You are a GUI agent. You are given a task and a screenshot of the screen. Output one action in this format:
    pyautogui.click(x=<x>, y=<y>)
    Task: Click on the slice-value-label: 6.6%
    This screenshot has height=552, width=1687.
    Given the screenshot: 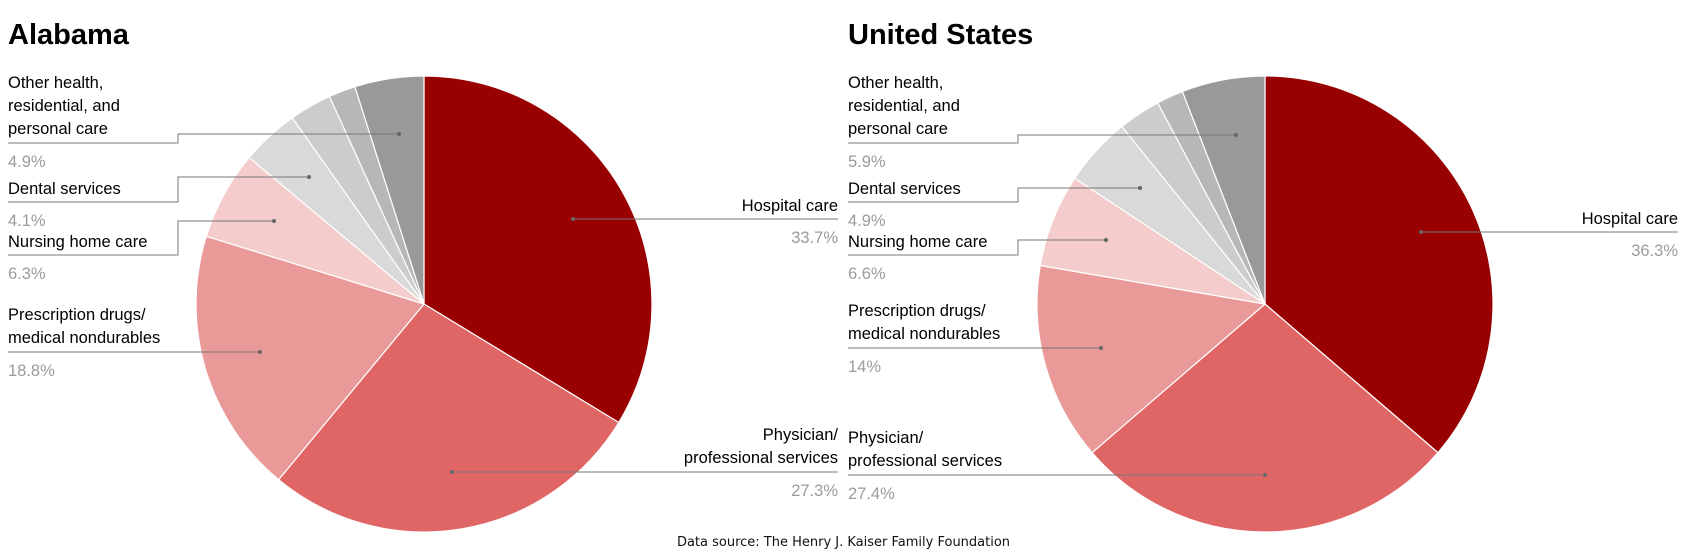 What is the action you would take?
    pyautogui.click(x=867, y=274)
    